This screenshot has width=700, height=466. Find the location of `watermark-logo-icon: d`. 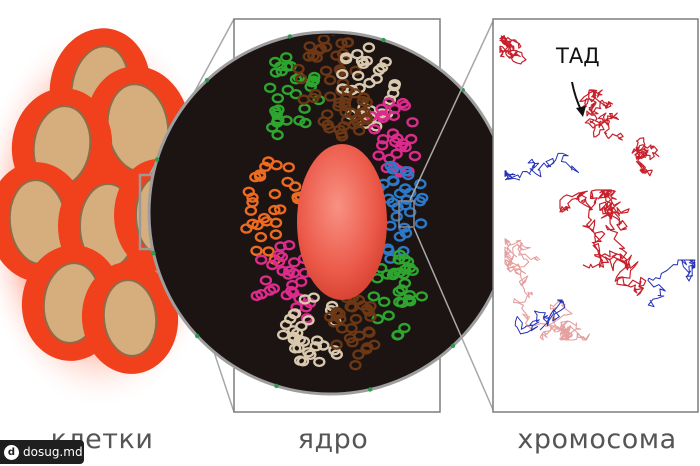

watermark-logo-icon: d is located at coordinates (11, 452).